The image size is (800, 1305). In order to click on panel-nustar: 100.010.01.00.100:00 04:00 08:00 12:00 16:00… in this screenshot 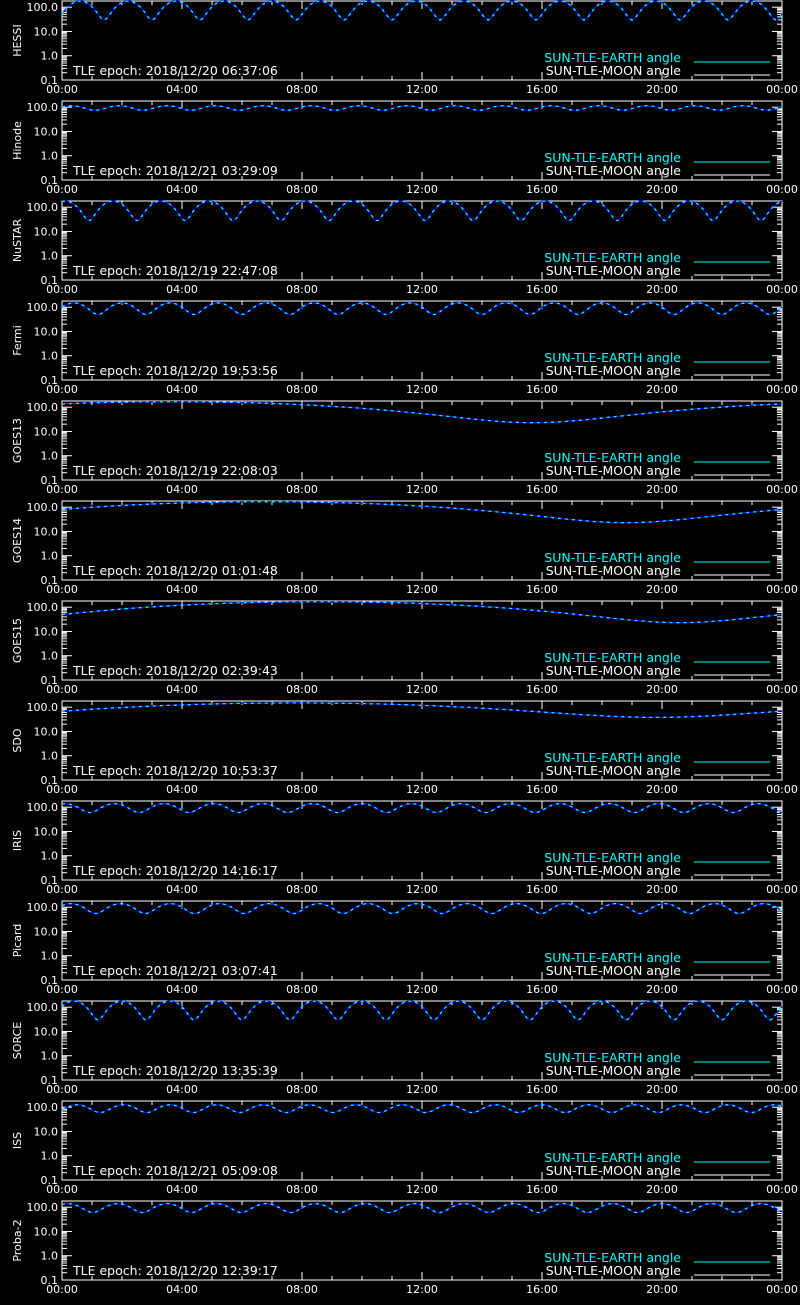, I will do `click(404, 248)`.